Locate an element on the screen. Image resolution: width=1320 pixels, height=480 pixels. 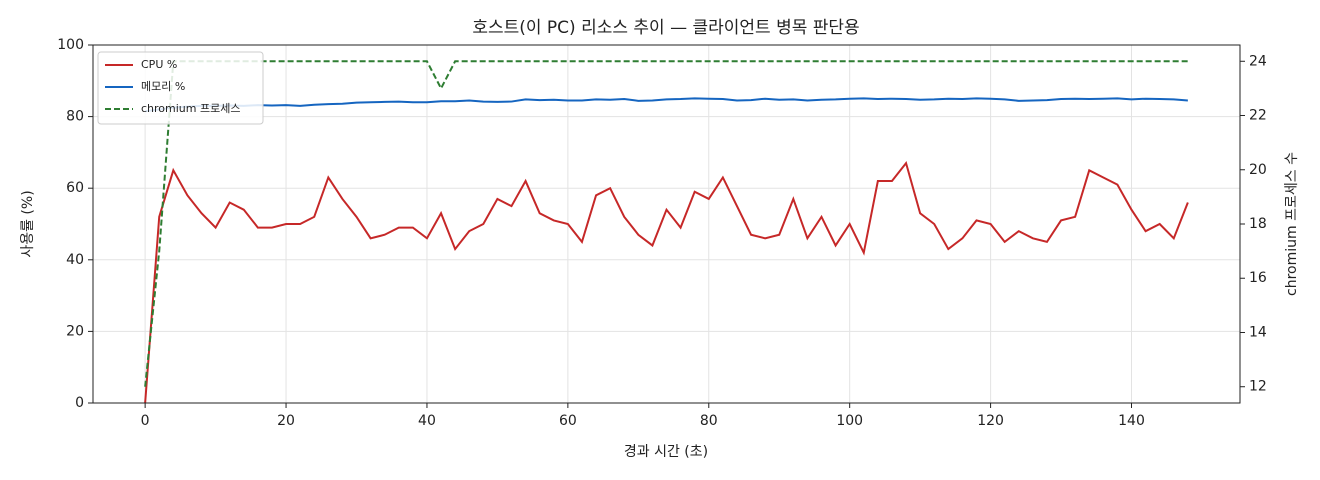
x-tick-label: 140 is located at coordinates (1131, 421).